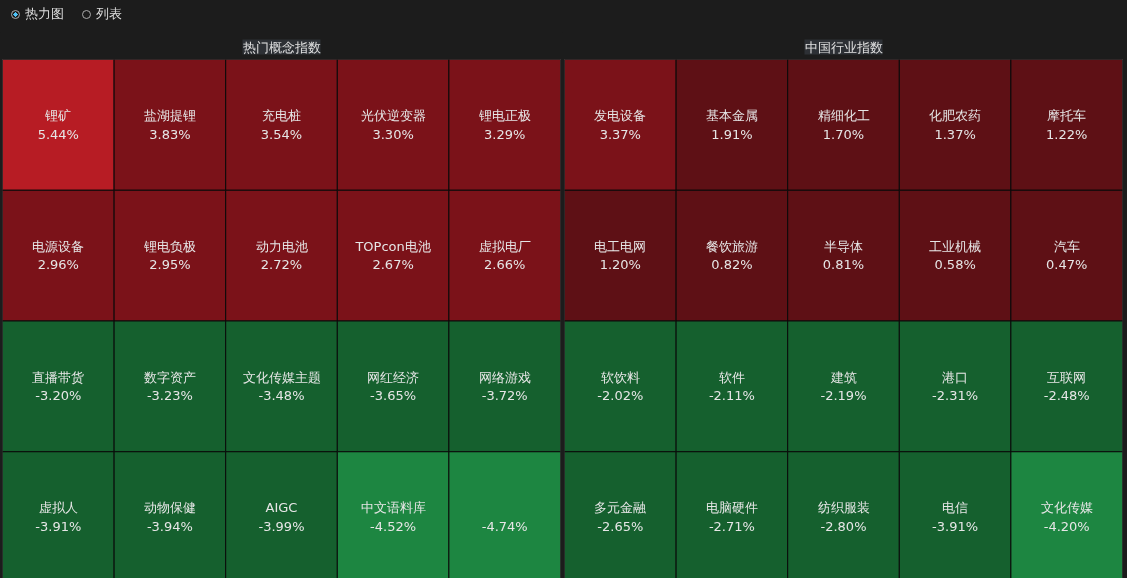 The height and width of the screenshot is (578, 1127). Describe the element at coordinates (58, 265) in the screenshot. I see `data-label: 2.96%` at that location.